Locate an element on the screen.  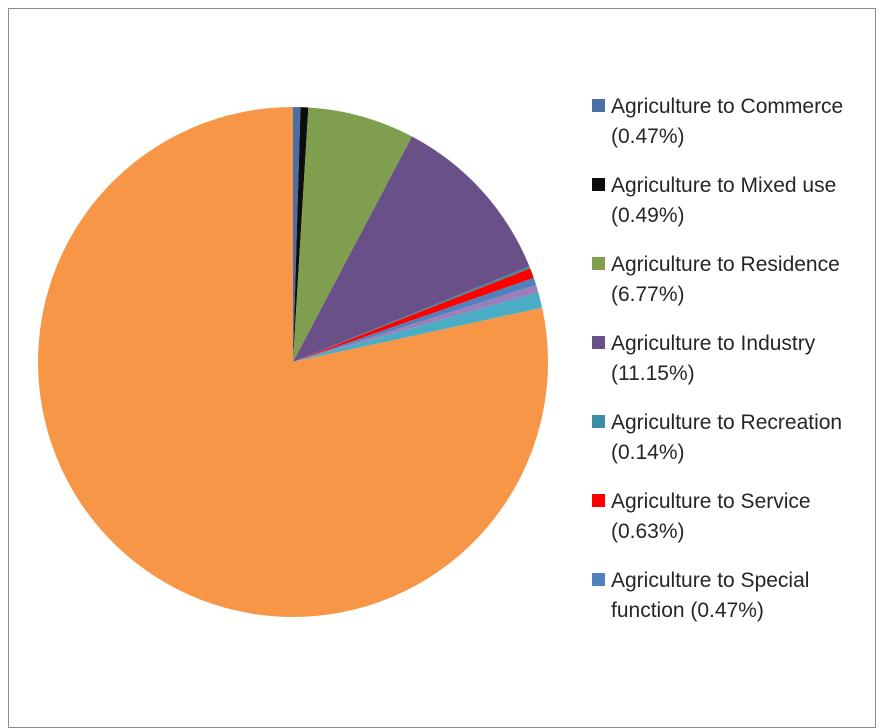
legend-item-residence: Agriculture to Residence (6.77%) is located at coordinates (727, 280).